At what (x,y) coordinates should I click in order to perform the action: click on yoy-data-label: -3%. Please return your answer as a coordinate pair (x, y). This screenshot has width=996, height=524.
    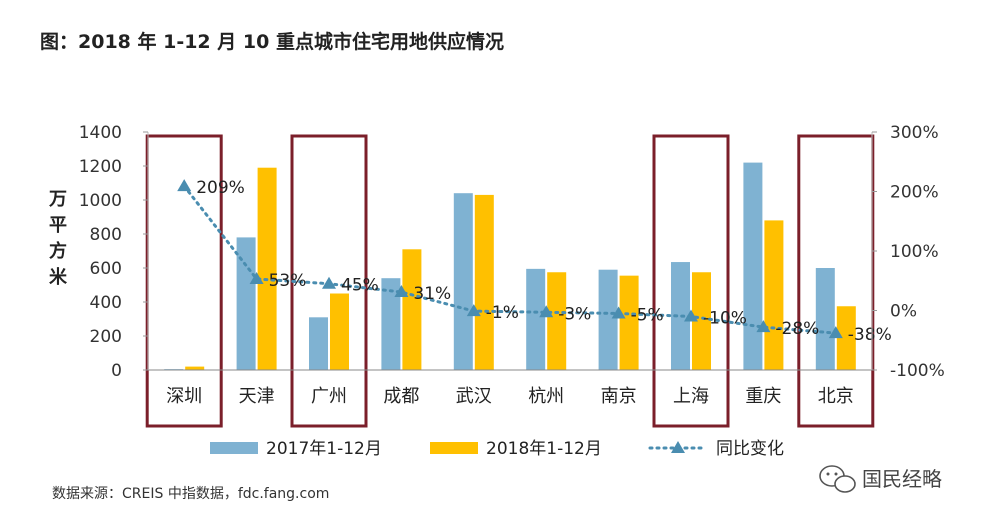
    Looking at the image, I should click on (574, 314).